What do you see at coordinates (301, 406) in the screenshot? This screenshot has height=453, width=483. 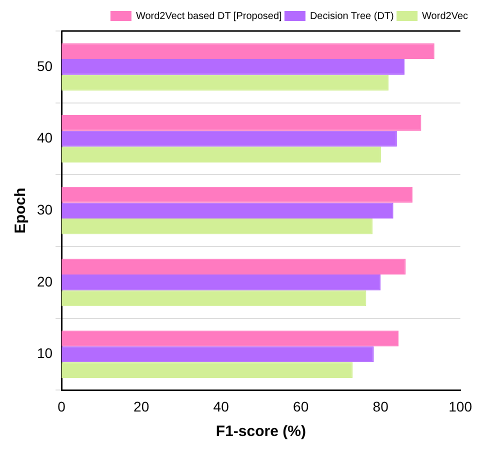 I see `x-tick-label: 60` at bounding box center [301, 406].